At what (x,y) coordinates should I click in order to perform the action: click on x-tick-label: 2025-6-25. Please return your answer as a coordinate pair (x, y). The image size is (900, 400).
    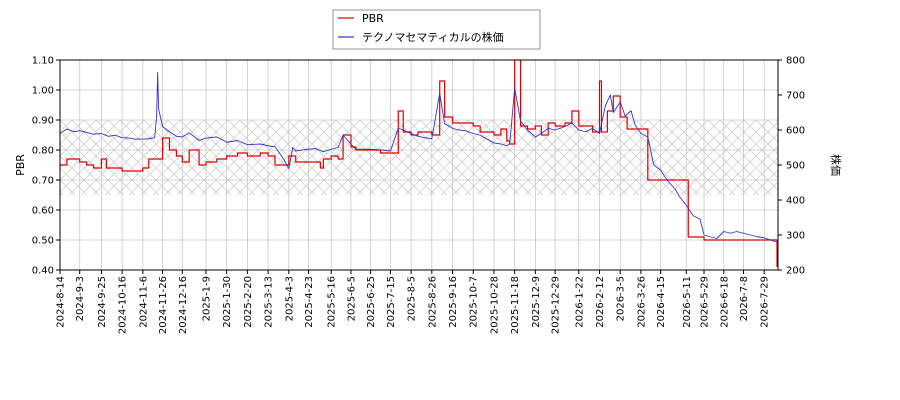
    Looking at the image, I should click on (371, 302).